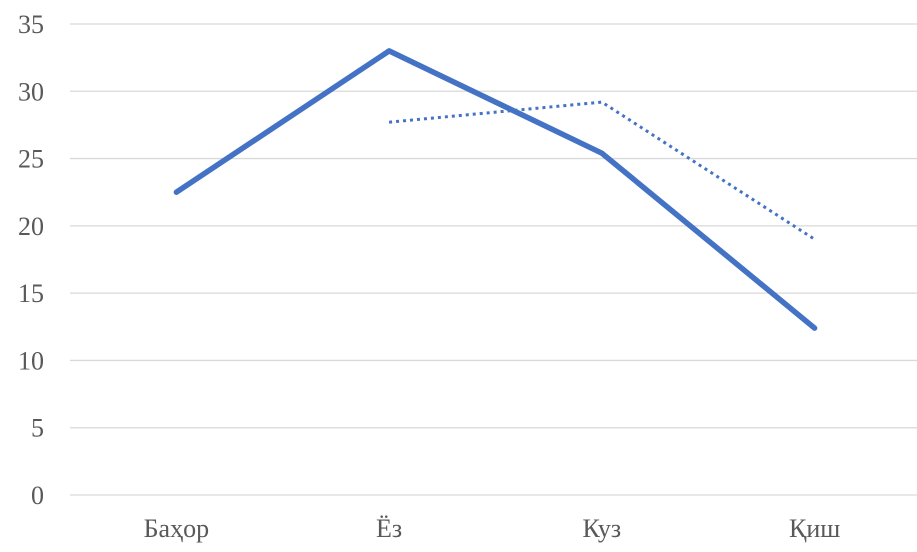 Image resolution: width=917 pixels, height=552 pixels. I want to click on y-tick-label: 10, so click(31, 360).